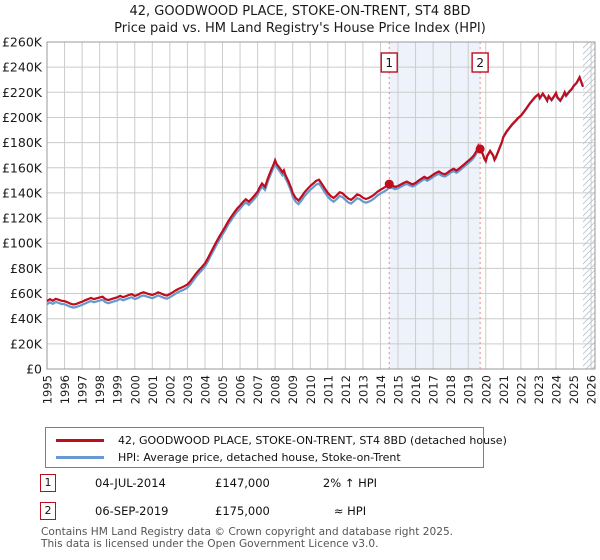  What do you see at coordinates (451, 389) in the screenshot?
I see `x-tick-label: 2018` at bounding box center [451, 389].